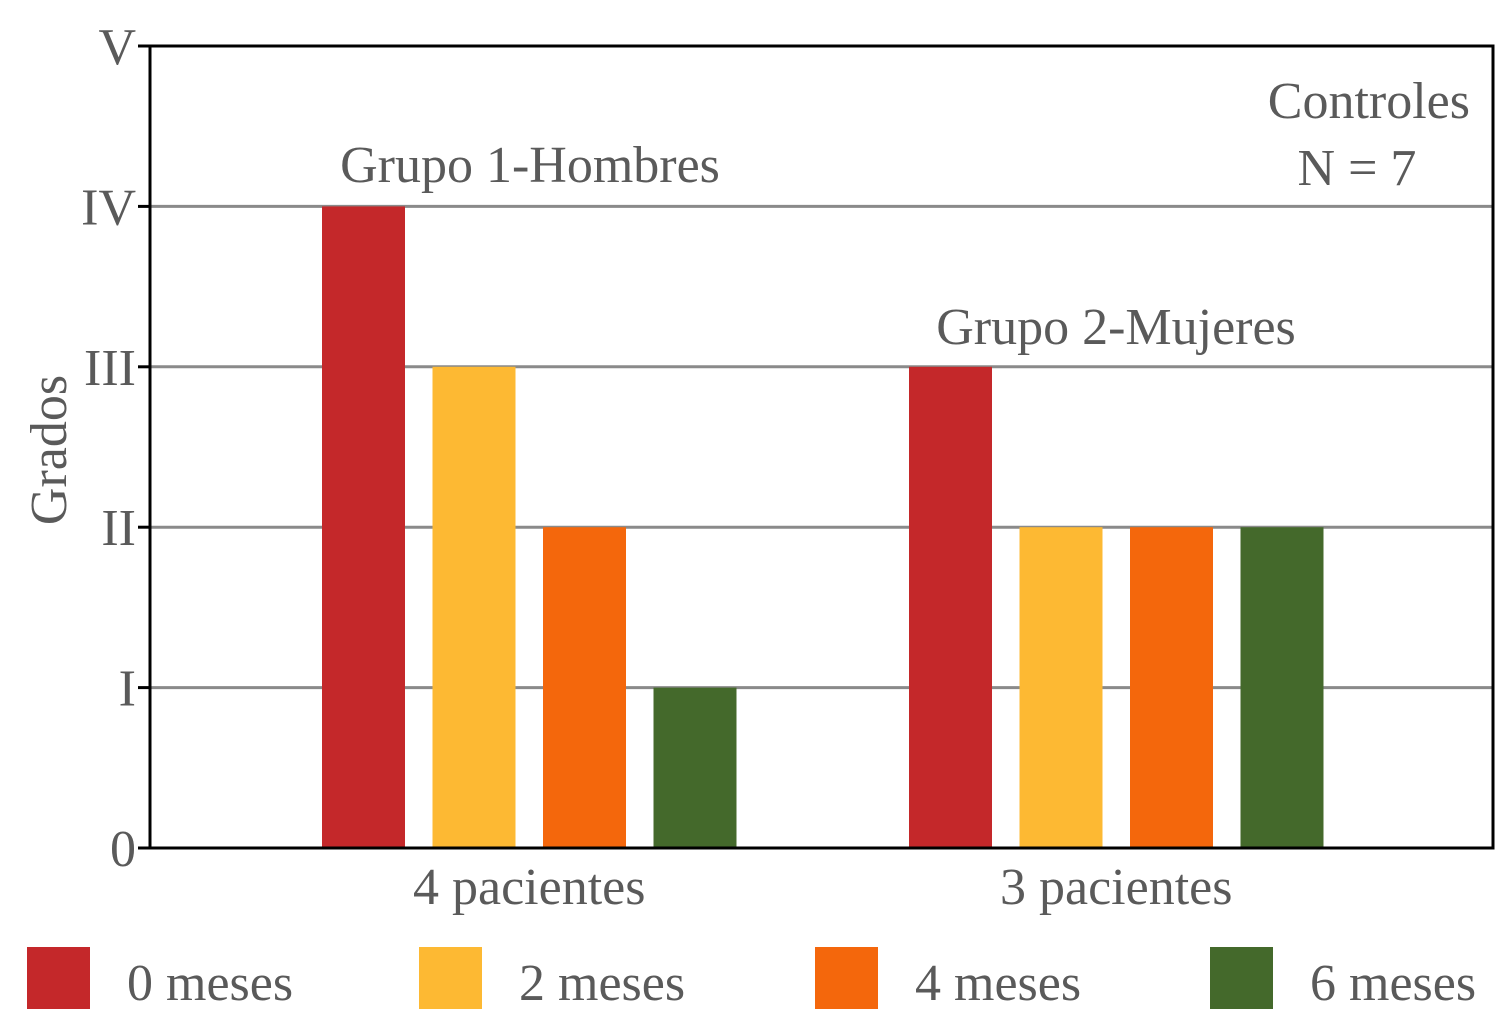  Describe the element at coordinates (210, 983) in the screenshot. I see `legend-label: 0 meses` at that location.